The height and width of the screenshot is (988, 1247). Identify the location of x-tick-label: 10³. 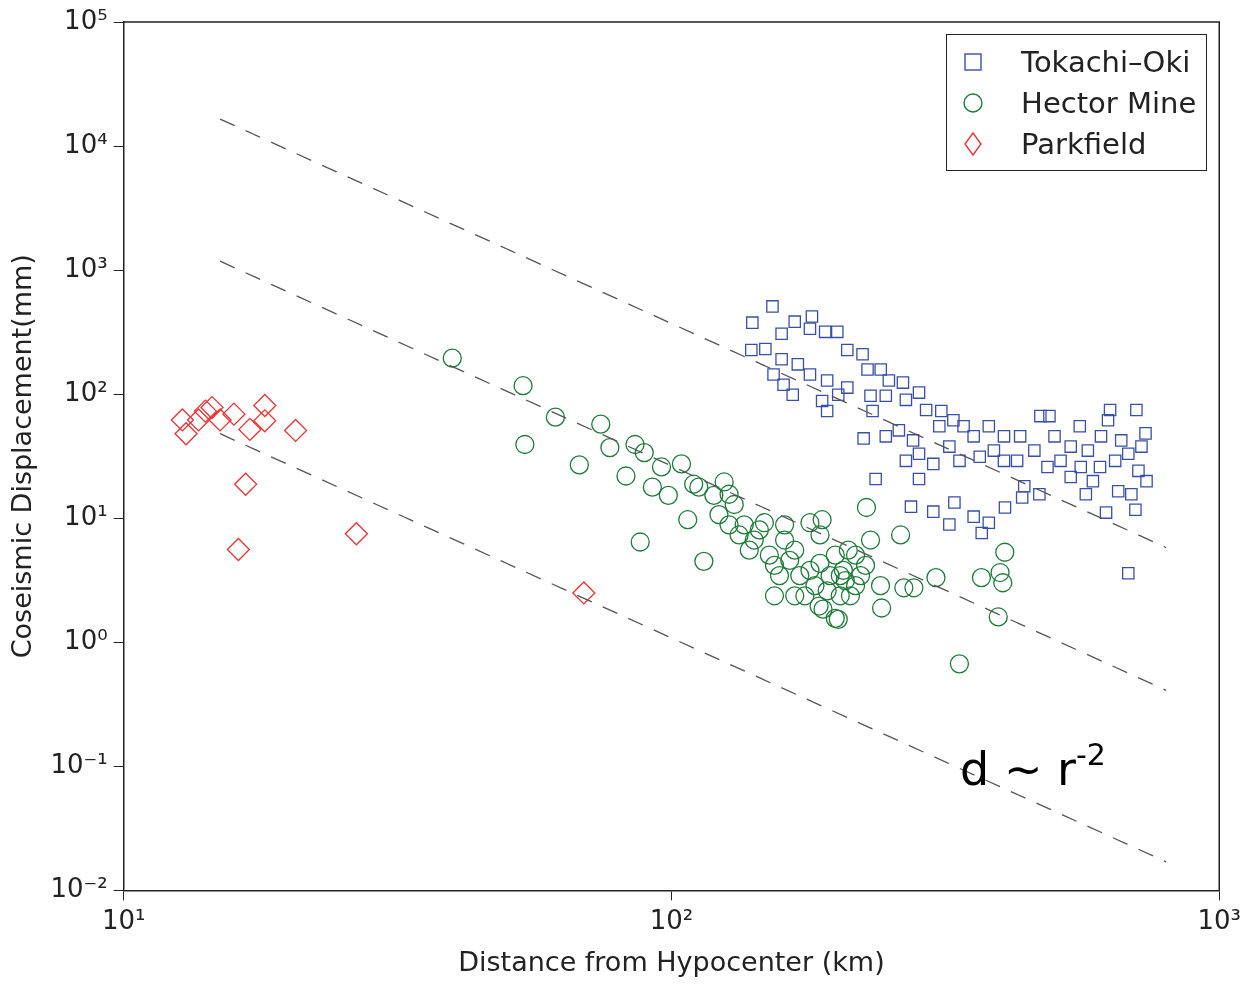
(1219, 919).